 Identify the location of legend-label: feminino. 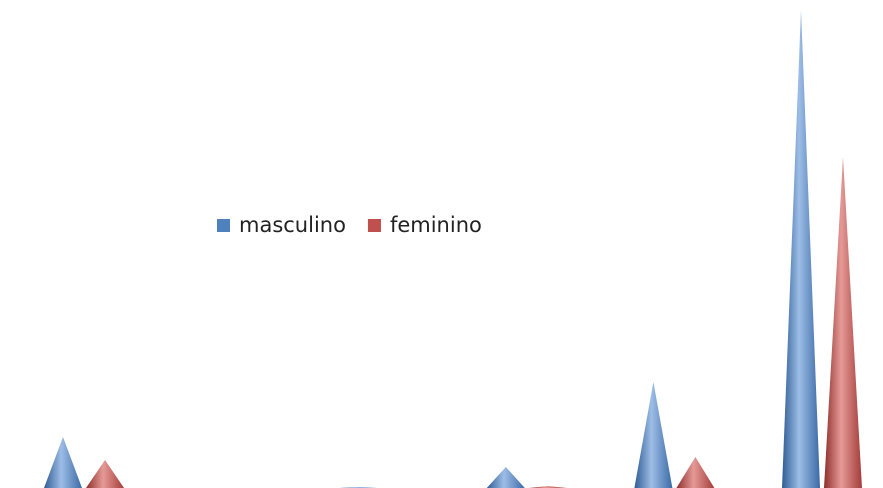
(436, 225).